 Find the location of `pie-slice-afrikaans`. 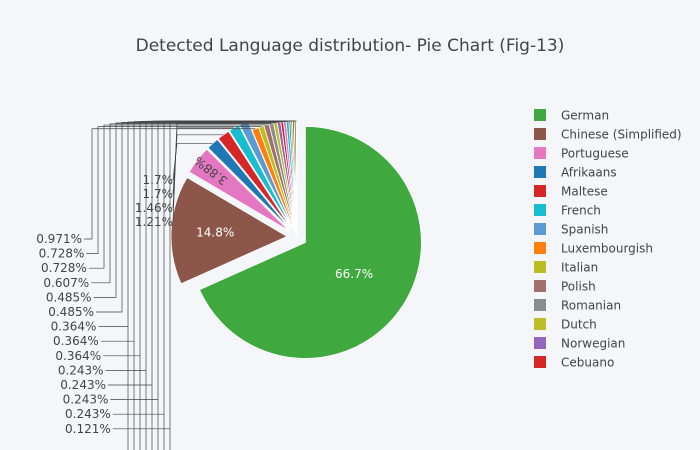

pie-slice-afrikaans is located at coordinates (249, 184).